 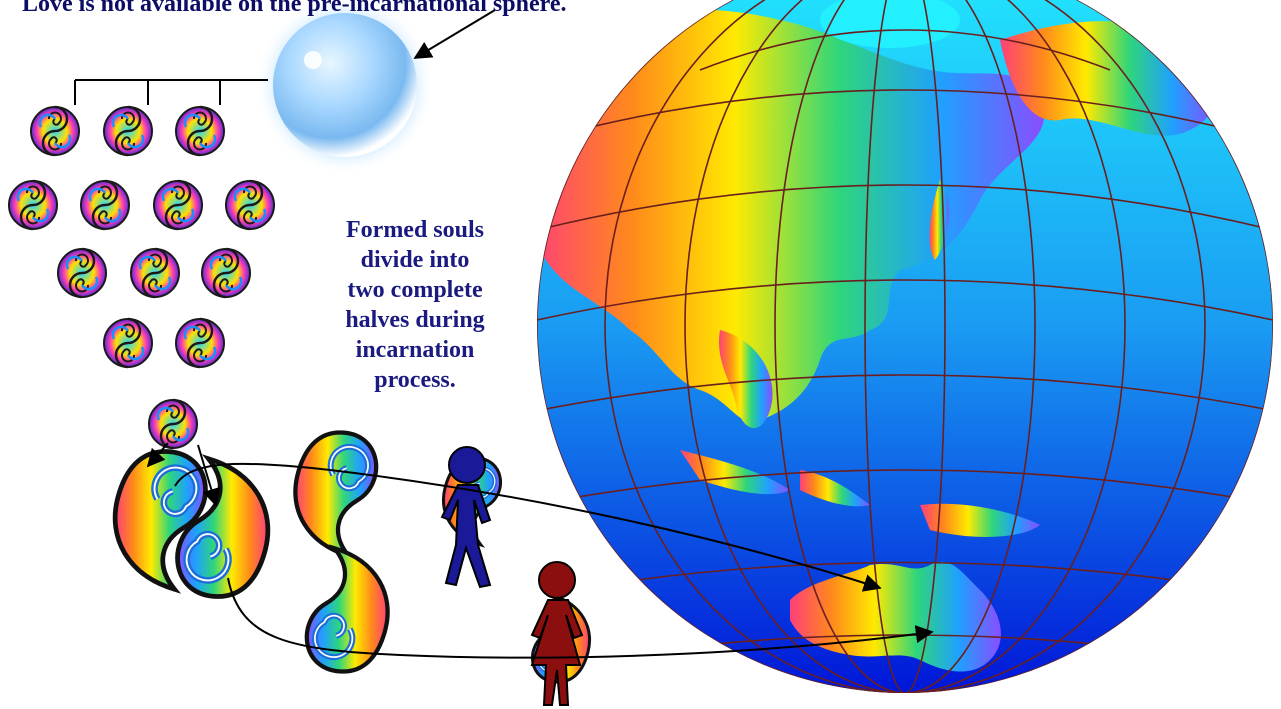 I want to click on soul-group, so click(x=141, y=277).